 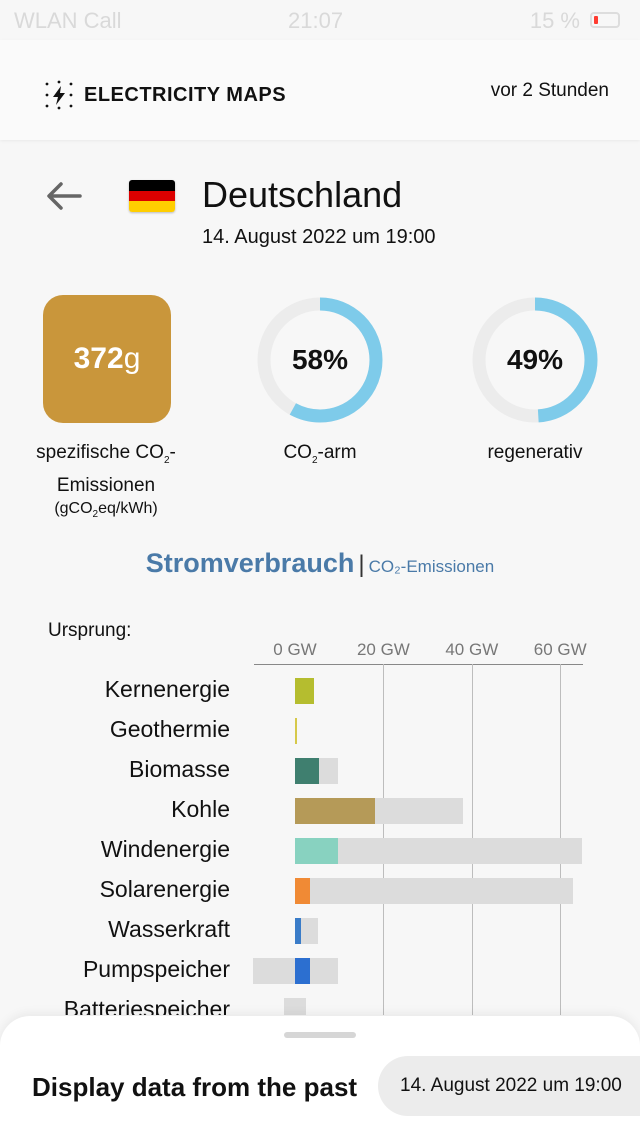 I want to click on origin-label: Ursprung:, so click(x=90, y=630).